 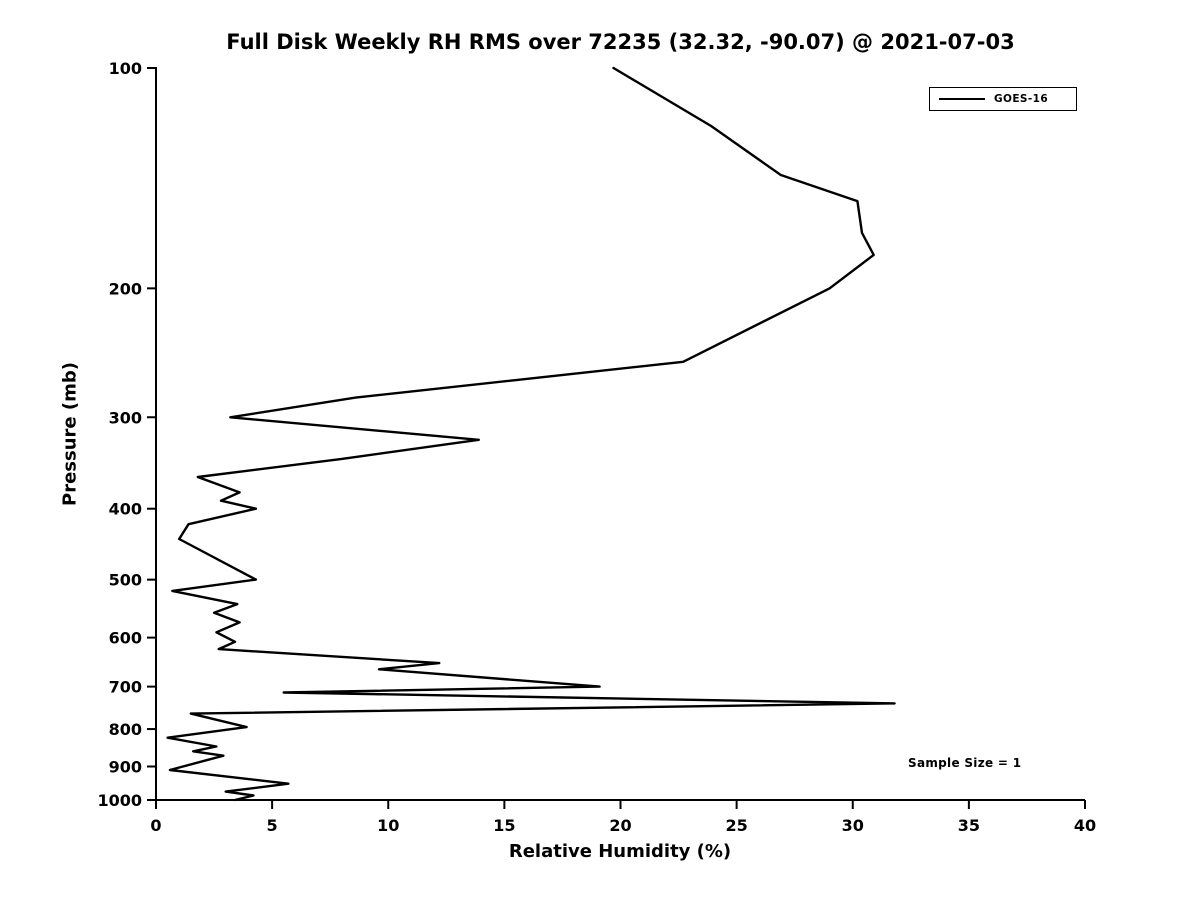 I want to click on x-tick-label: 25, so click(x=736, y=825).